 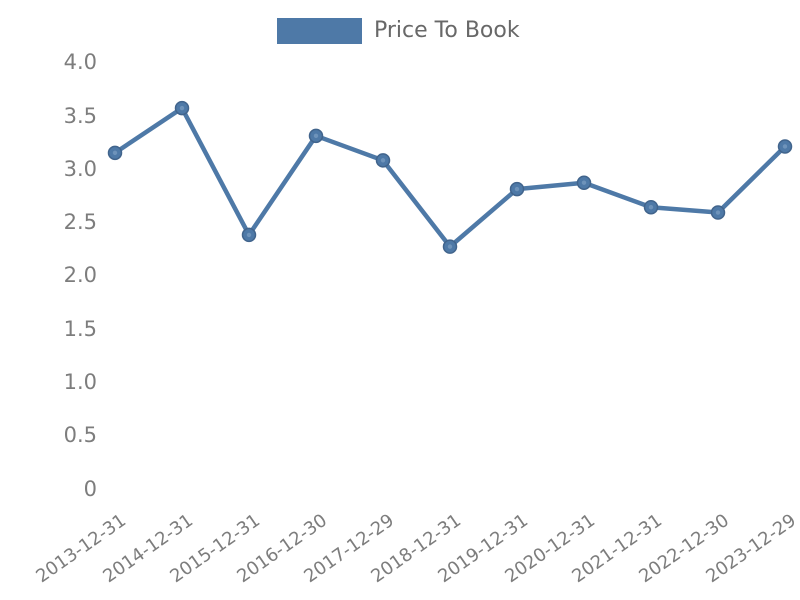 What do you see at coordinates (319, 31) in the screenshot?
I see `legend-swatch` at bounding box center [319, 31].